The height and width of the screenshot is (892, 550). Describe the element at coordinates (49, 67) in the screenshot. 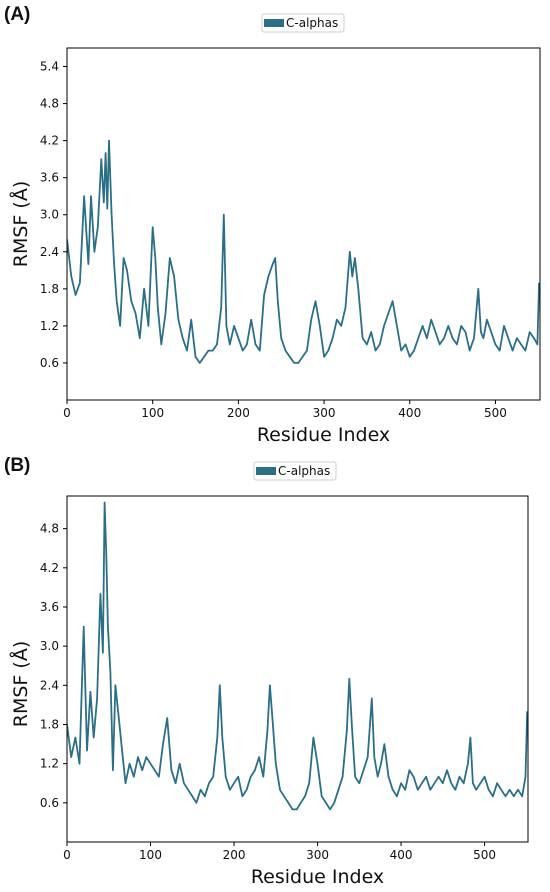

I see `y-tick-label: 5.4` at that location.